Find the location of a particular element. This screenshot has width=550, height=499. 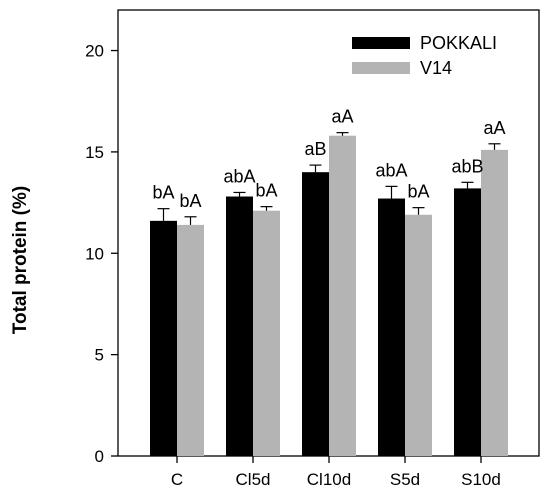

y-tick-label: 0 is located at coordinates (99, 456).